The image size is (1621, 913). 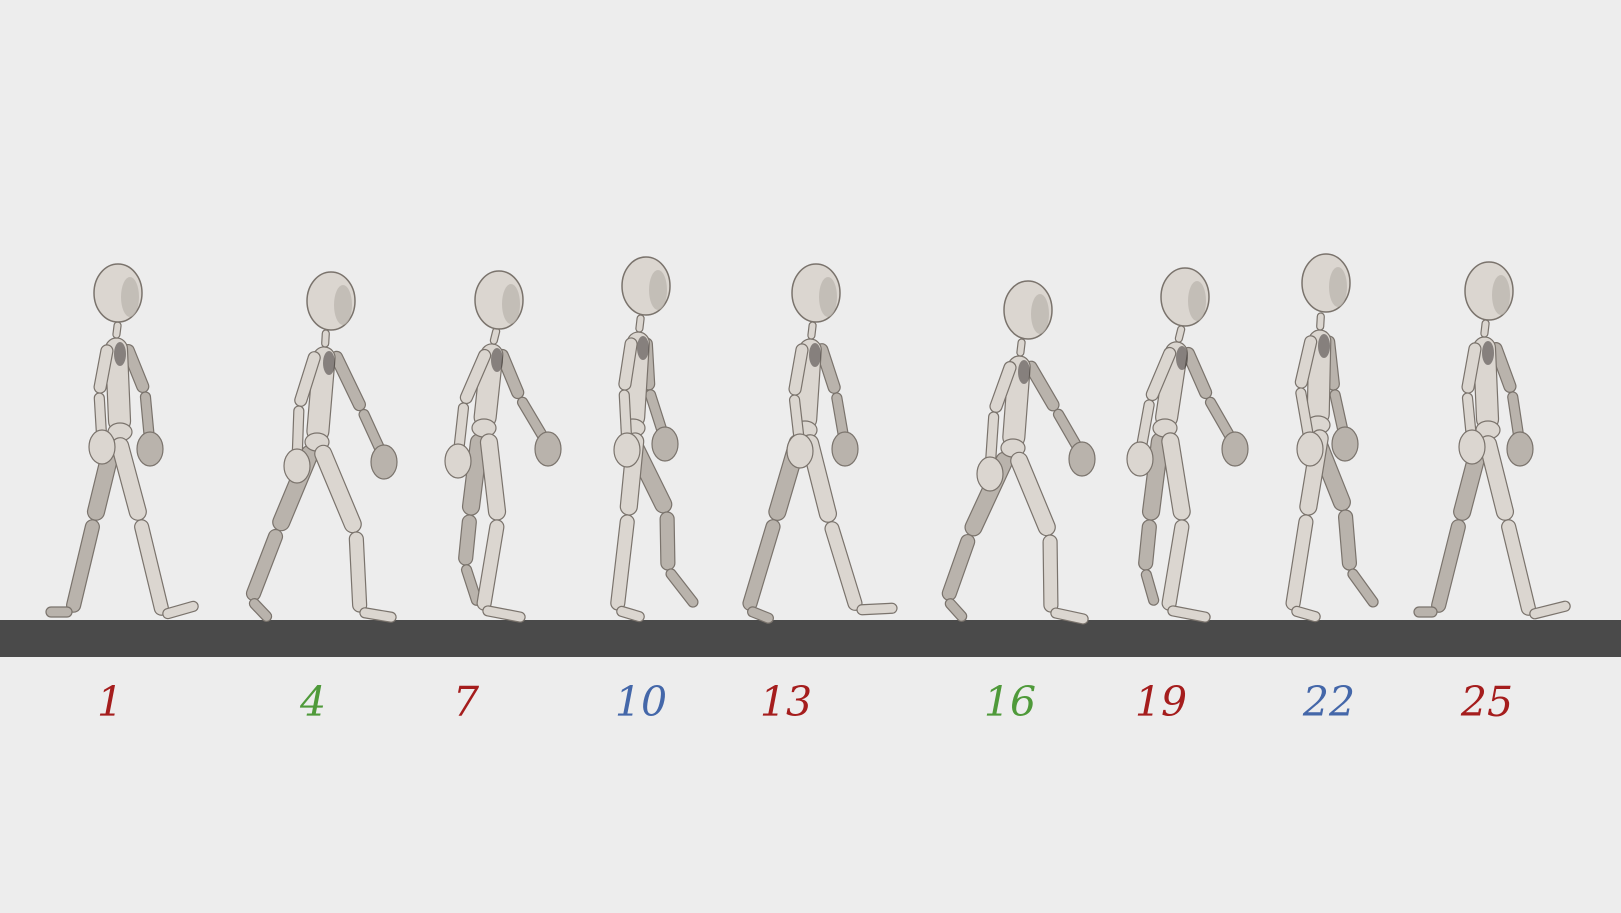 What do you see at coordinates (1487, 702) in the screenshot?
I see `frame-label-25: 25` at bounding box center [1487, 702].